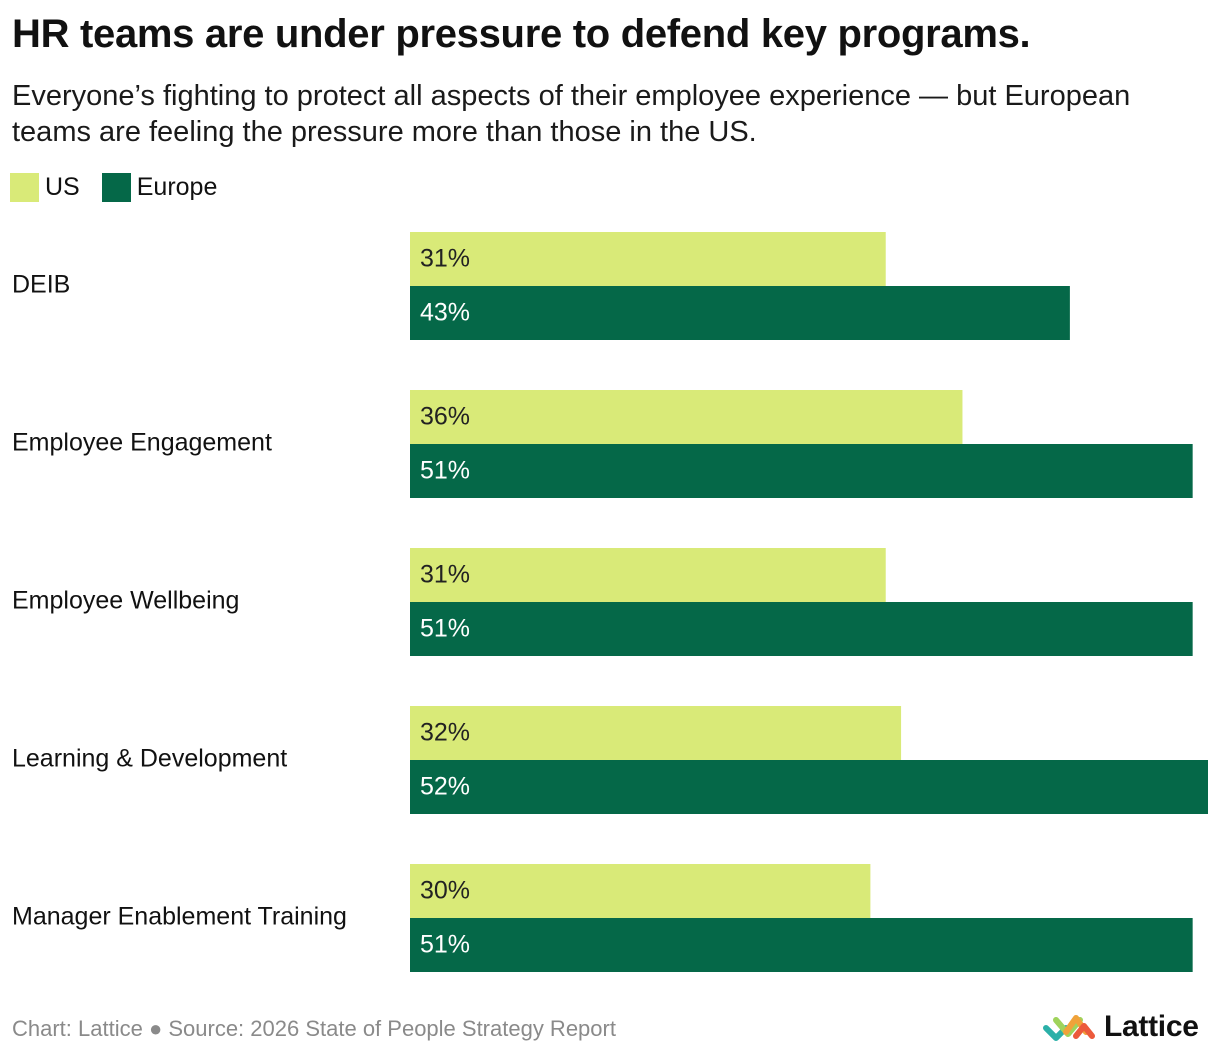 This screenshot has width=1220, height=1052. I want to click on category-label-employee-engagement: Employee Engagement, so click(142, 443).